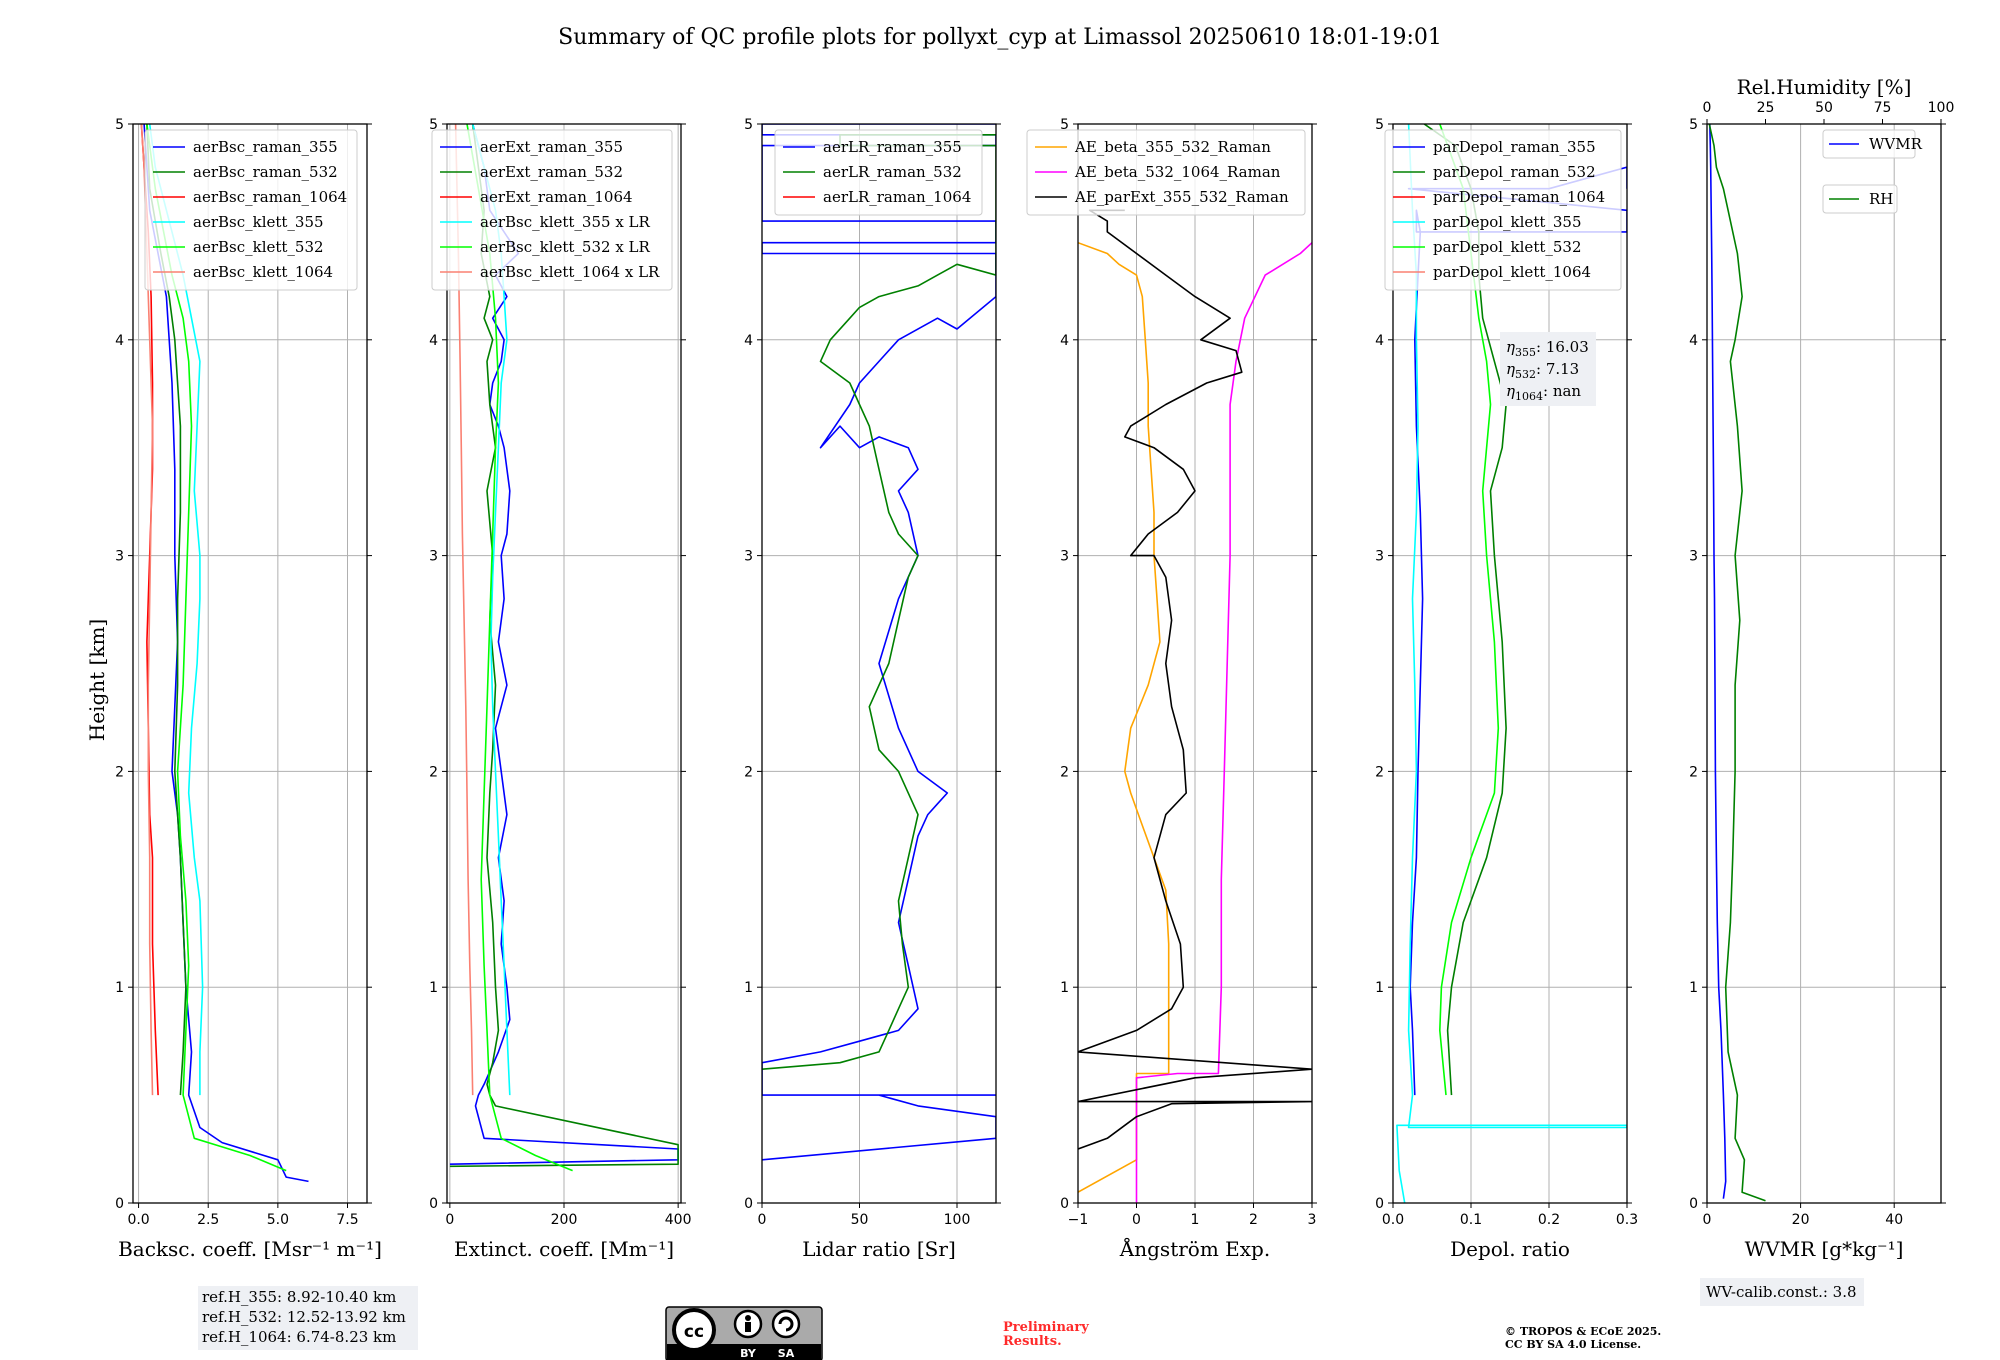  Describe the element at coordinates (1941, 108) in the screenshot. I see `x2-tick-label: 100` at that location.